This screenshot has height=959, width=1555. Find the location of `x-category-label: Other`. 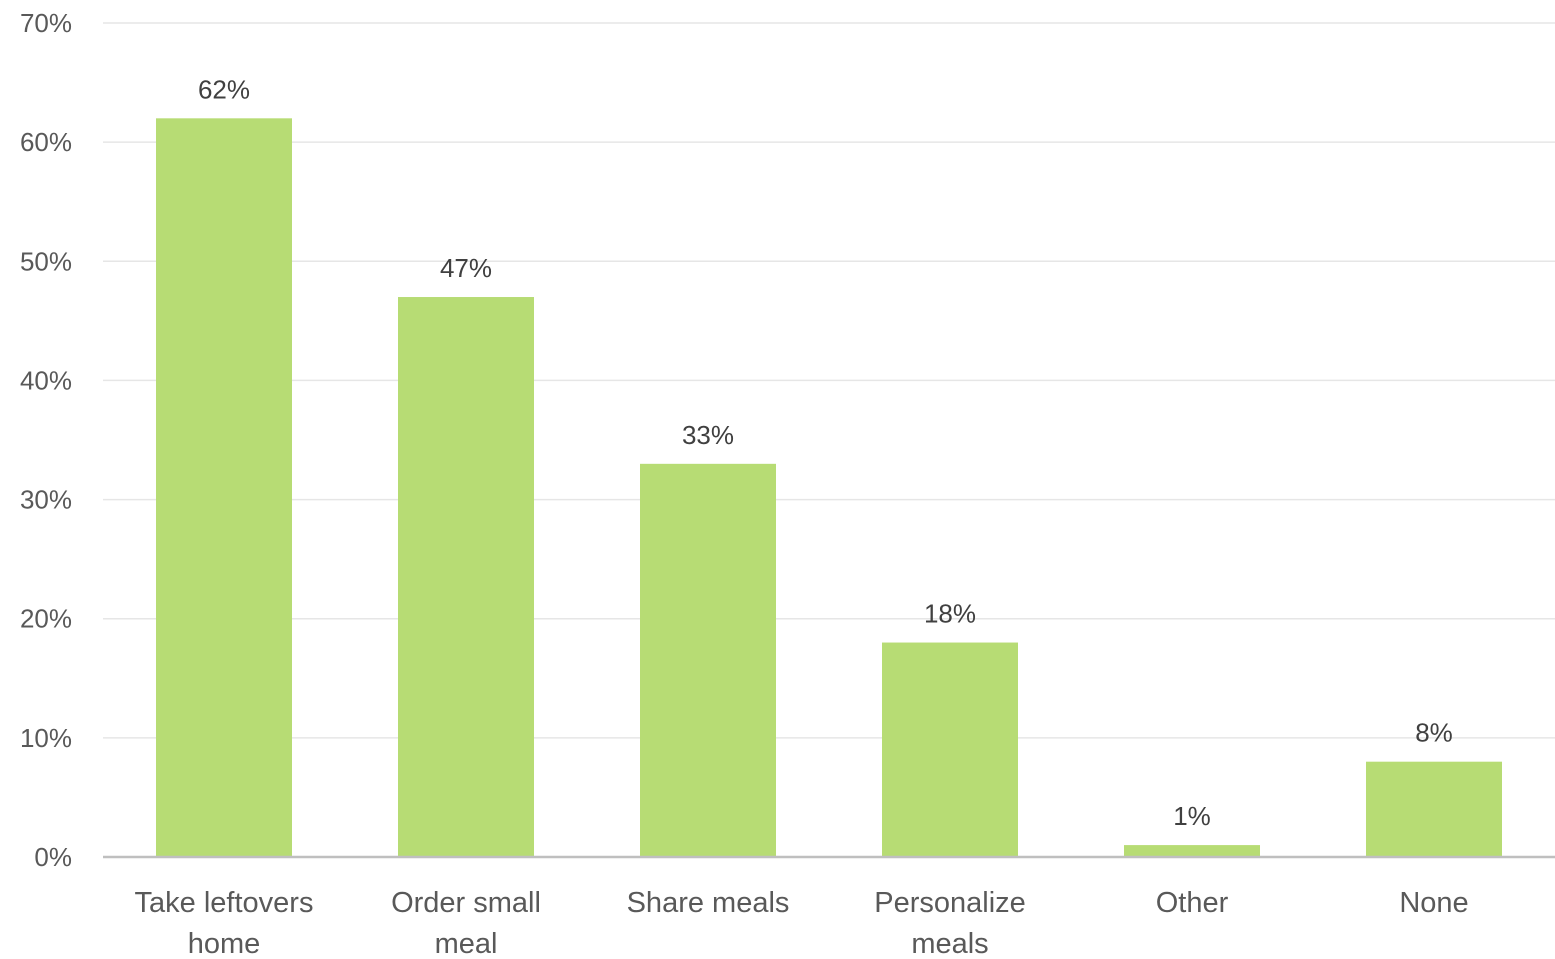

x-category-label: Other is located at coordinates (1192, 903).